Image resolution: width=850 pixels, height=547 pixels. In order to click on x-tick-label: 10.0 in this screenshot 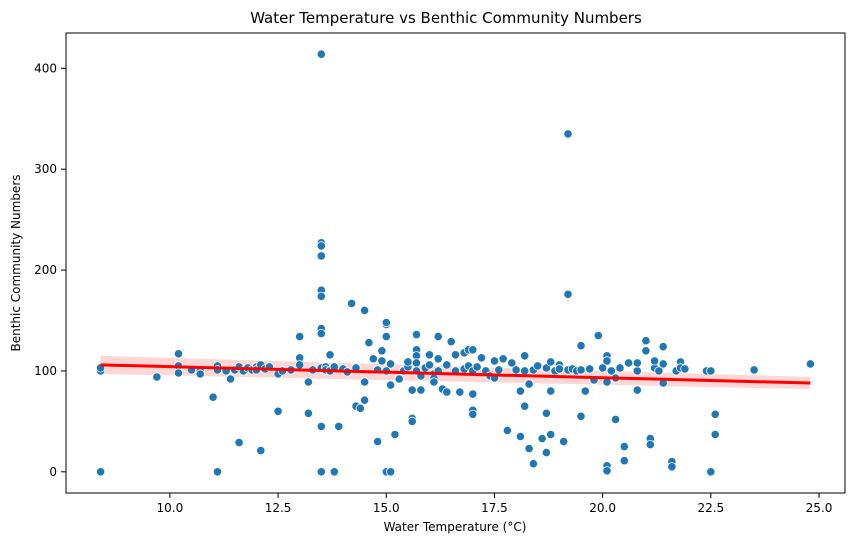, I will do `click(170, 508)`.